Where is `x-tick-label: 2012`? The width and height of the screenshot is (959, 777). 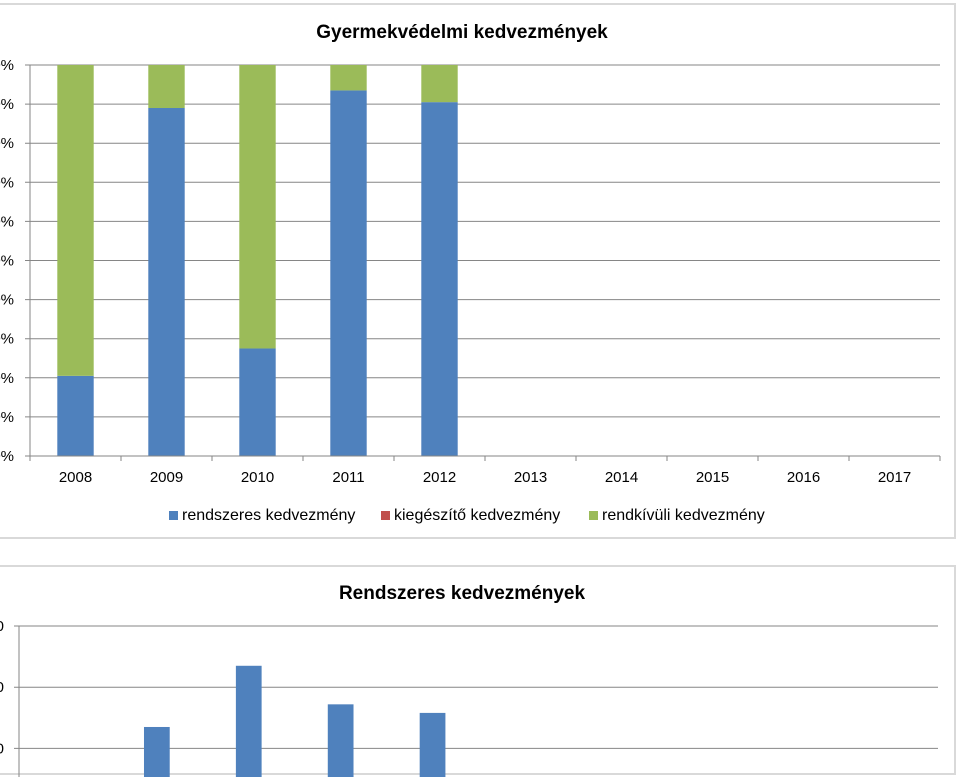 x-tick-label: 2012 is located at coordinates (439, 477).